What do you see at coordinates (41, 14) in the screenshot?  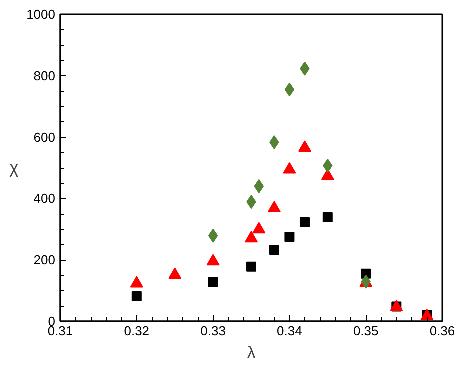 I see `y-tick-label: 1000` at bounding box center [41, 14].